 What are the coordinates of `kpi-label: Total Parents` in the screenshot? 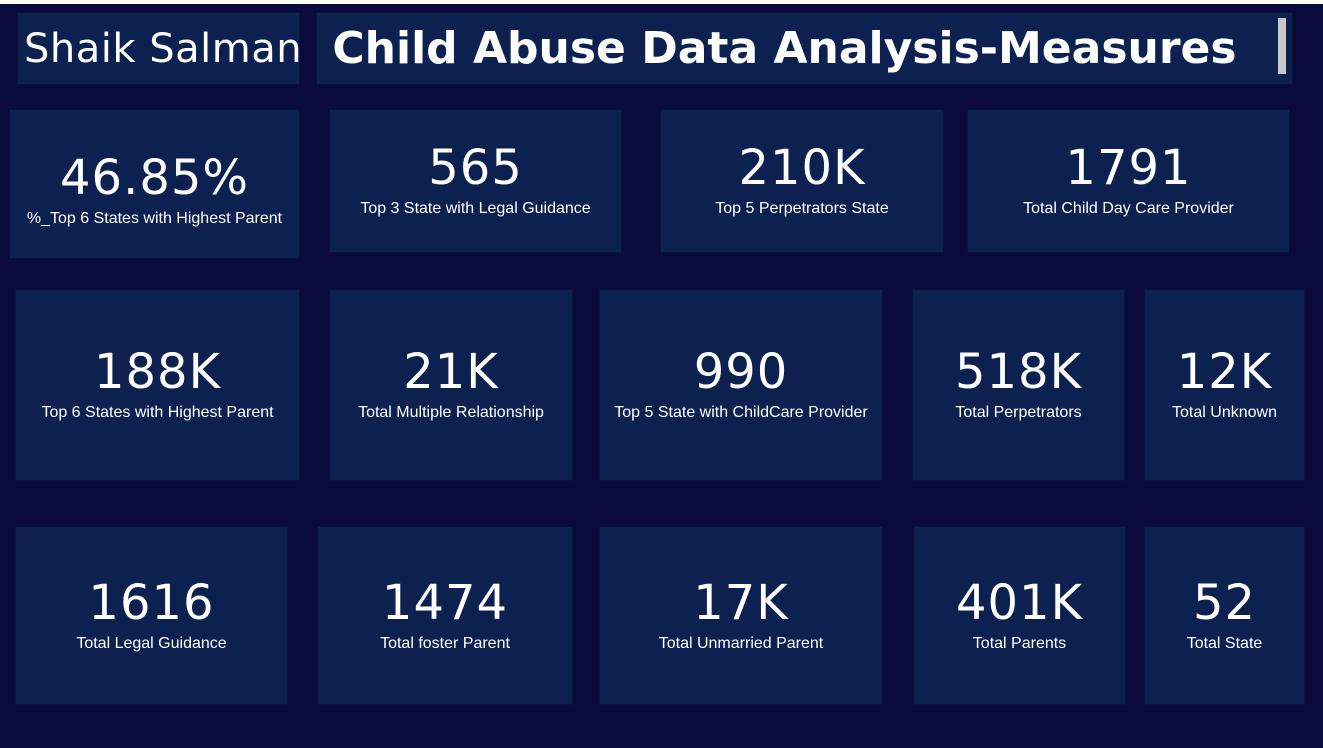 It's located at (1019, 643).